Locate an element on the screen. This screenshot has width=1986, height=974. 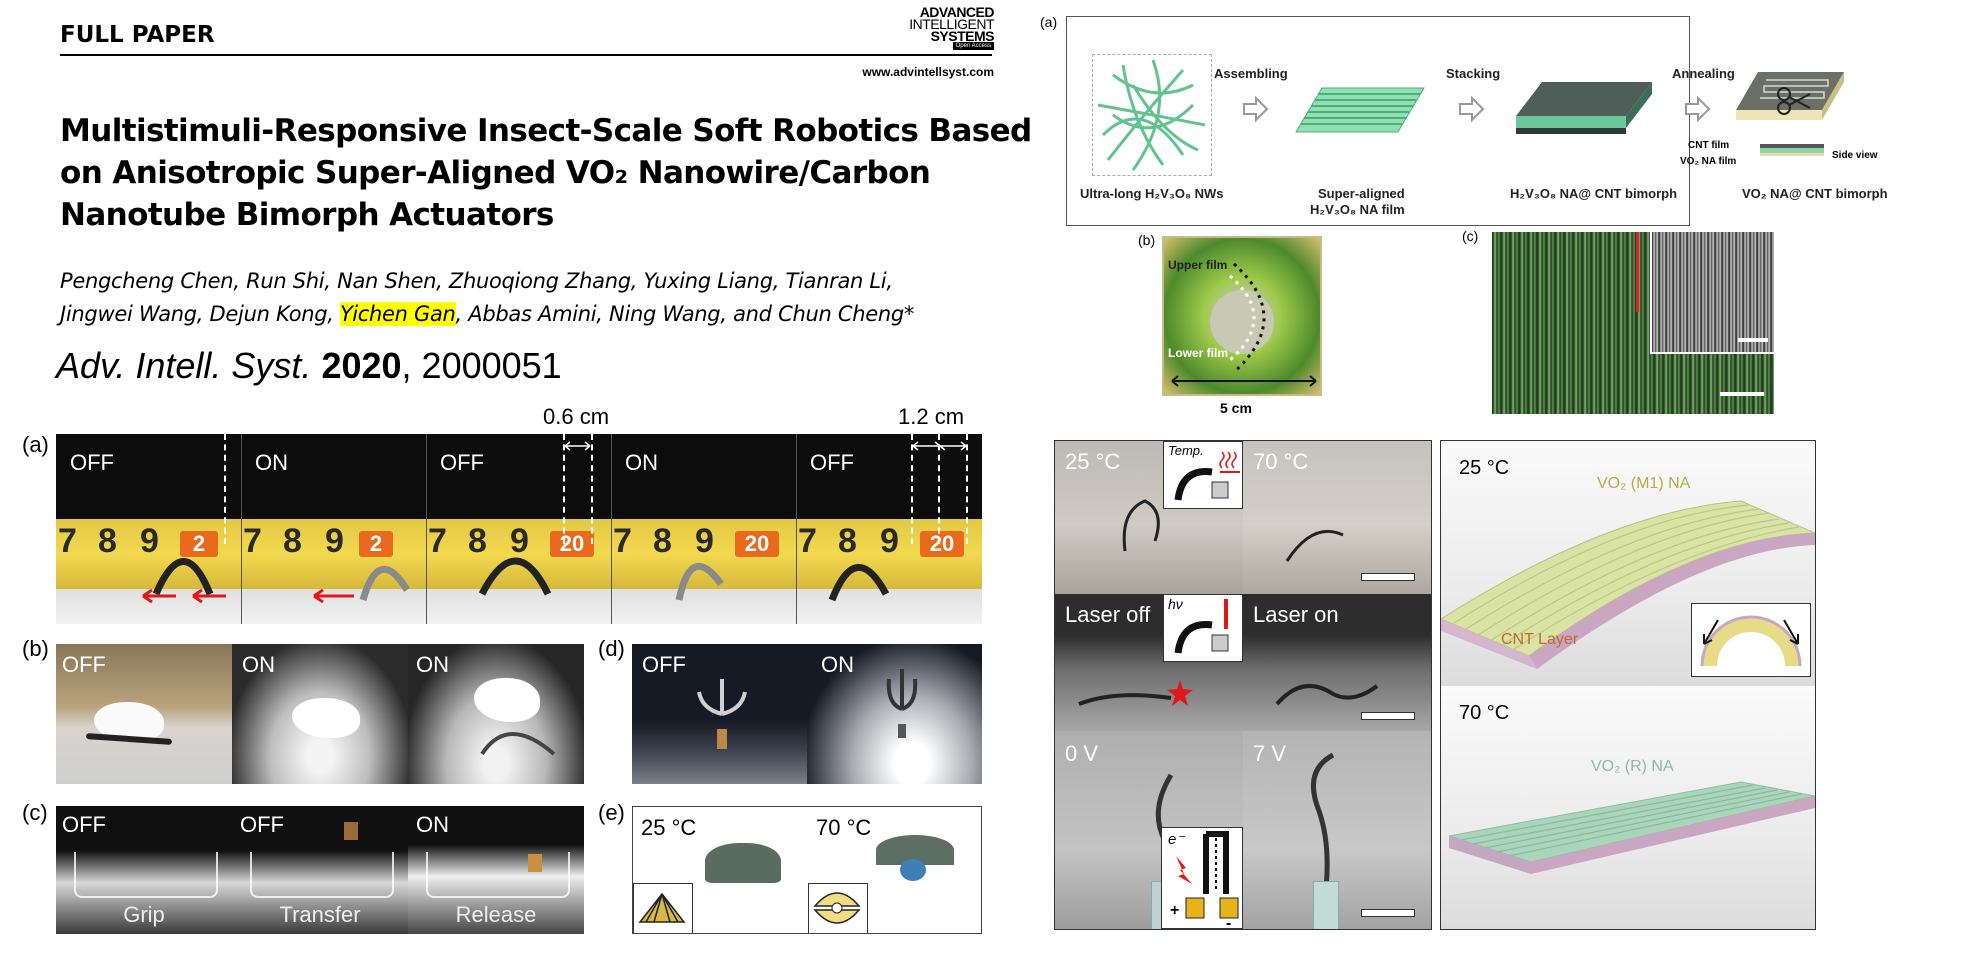
state-label: 70 °C is located at coordinates (844, 827).